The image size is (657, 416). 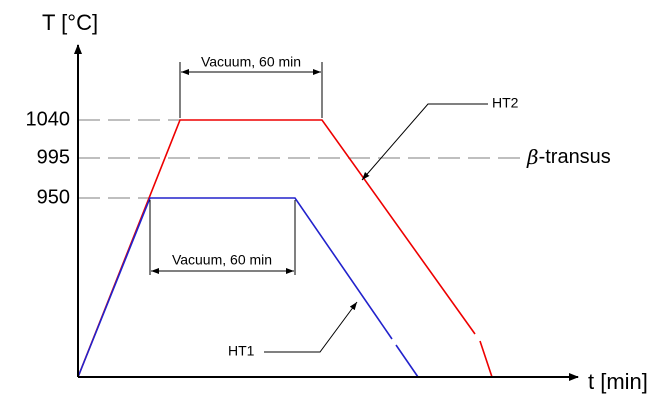 What do you see at coordinates (618, 381) in the screenshot?
I see `x-axis-label: t [min]` at bounding box center [618, 381].